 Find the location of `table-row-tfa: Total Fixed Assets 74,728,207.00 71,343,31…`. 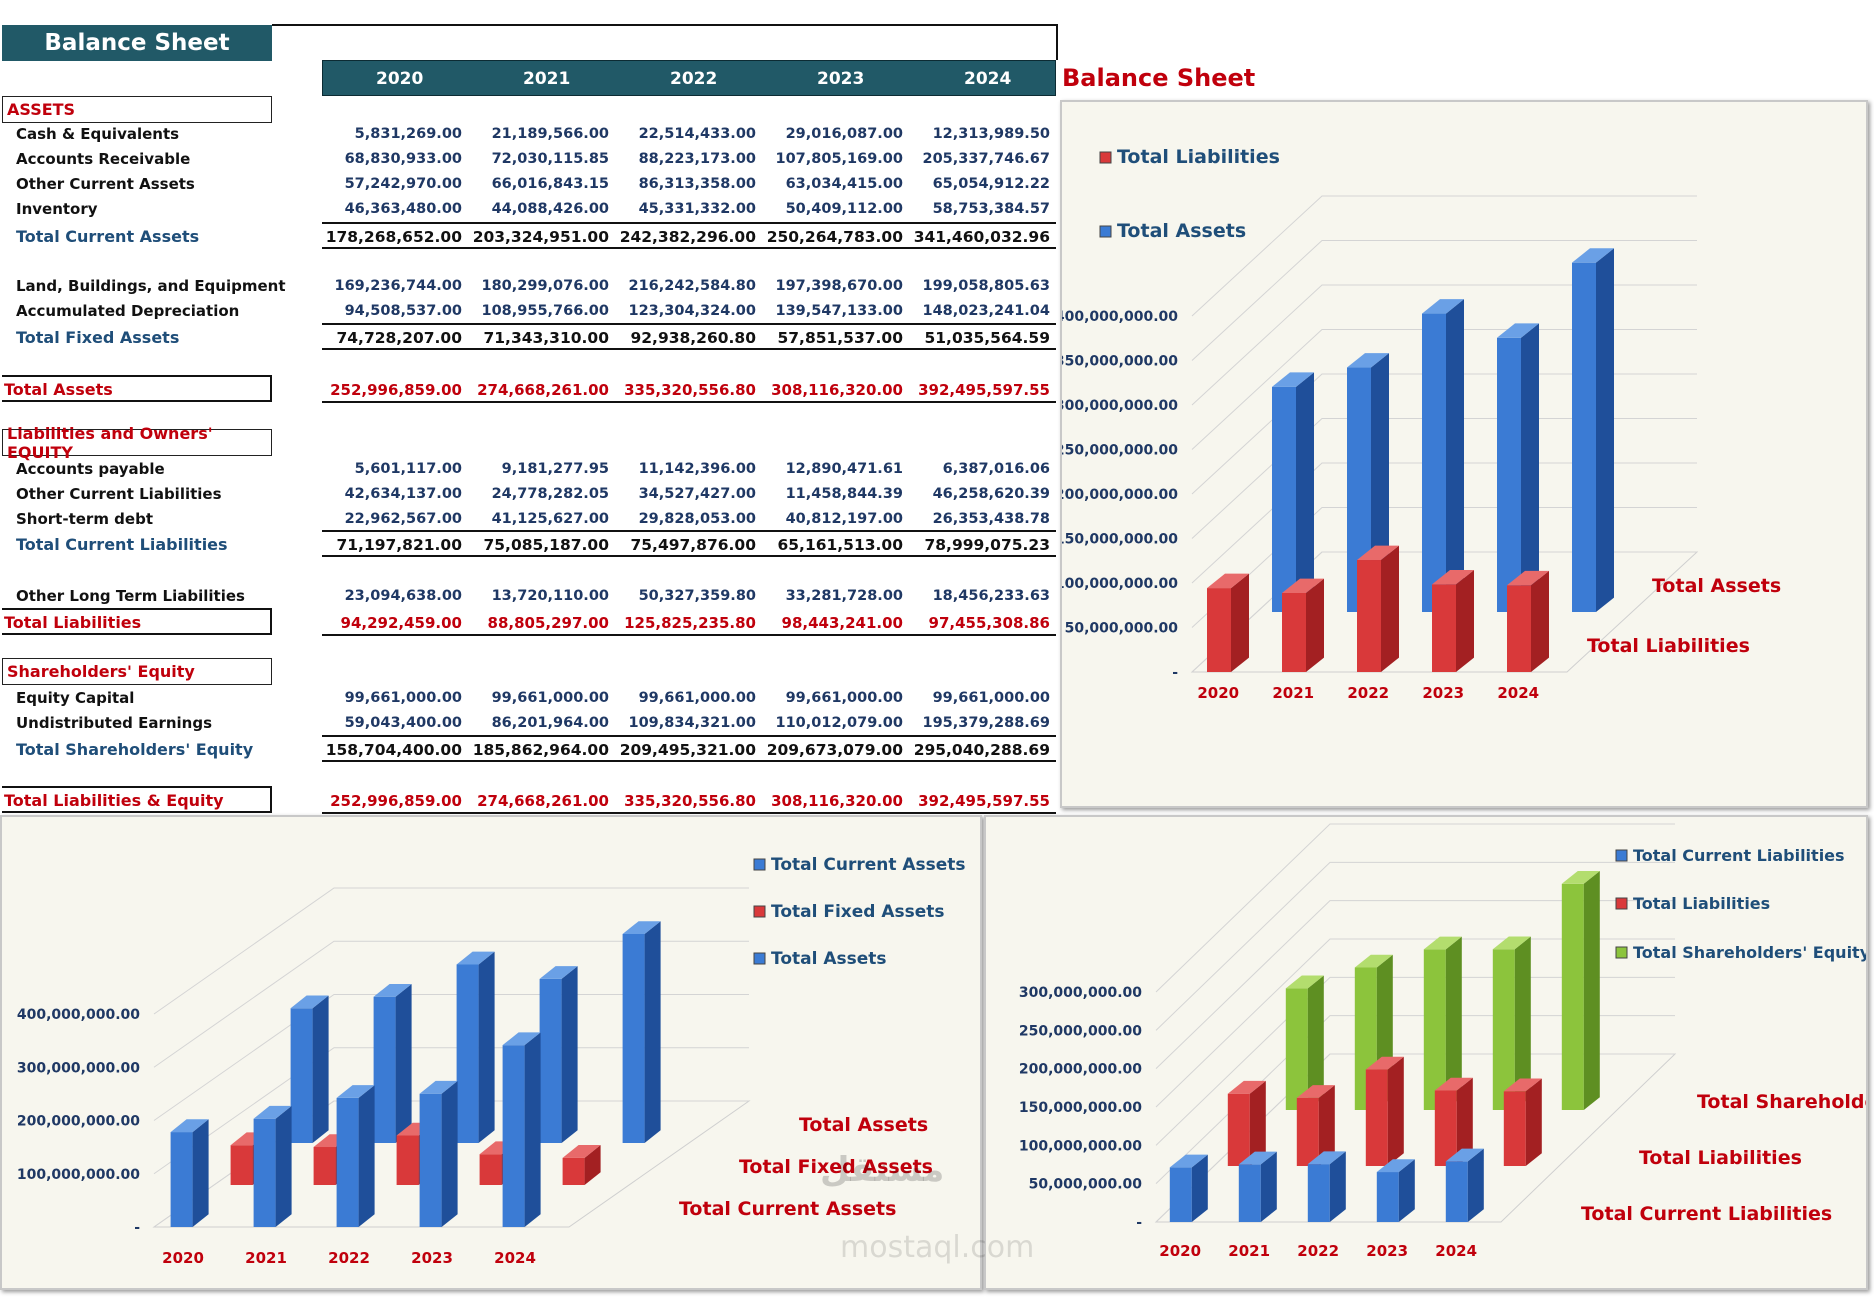

table-row-tfa: Total Fixed Assets 74,728,207.00 71,343,31… is located at coordinates (530, 337).